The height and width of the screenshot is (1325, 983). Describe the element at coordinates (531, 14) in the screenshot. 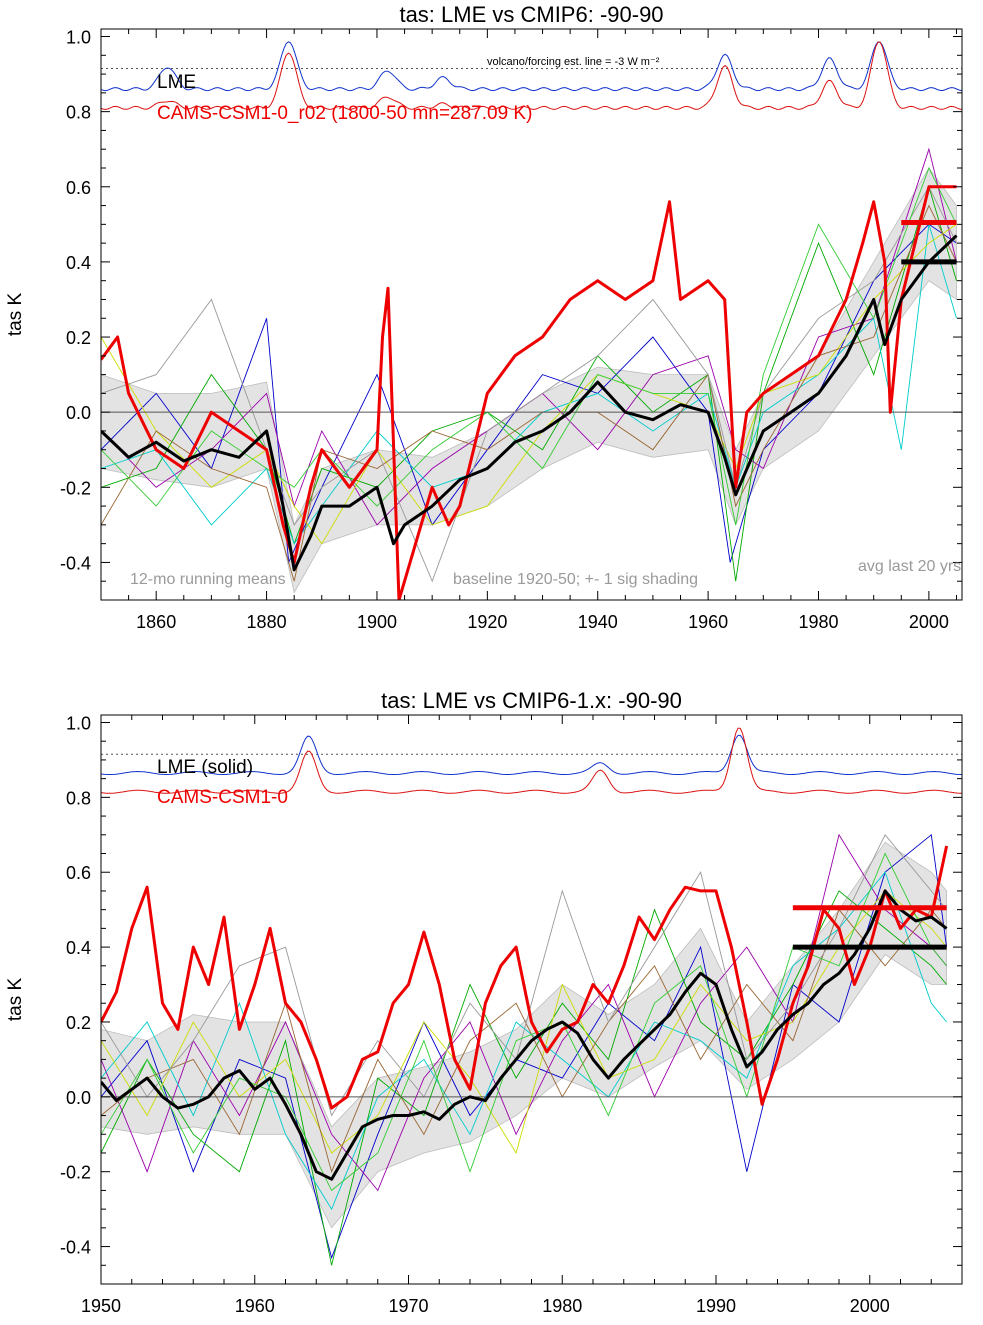

I see `chart-title: tas: LME vs CMIP6: -90-90` at that location.